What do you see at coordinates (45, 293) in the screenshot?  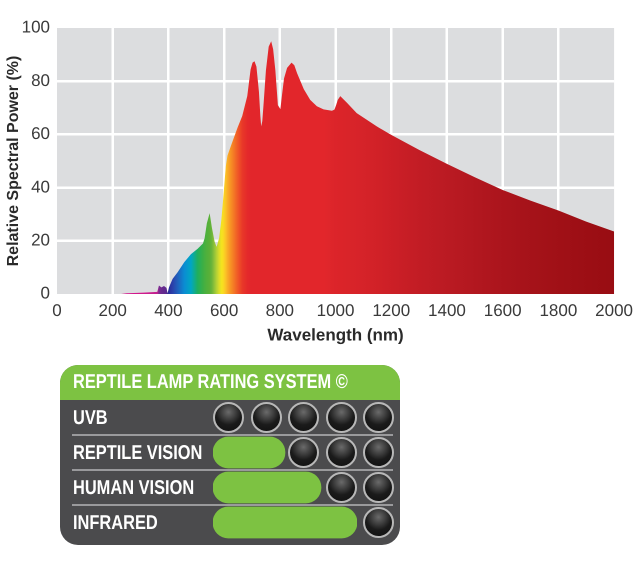 I see `y-tick-label: 0` at bounding box center [45, 293].